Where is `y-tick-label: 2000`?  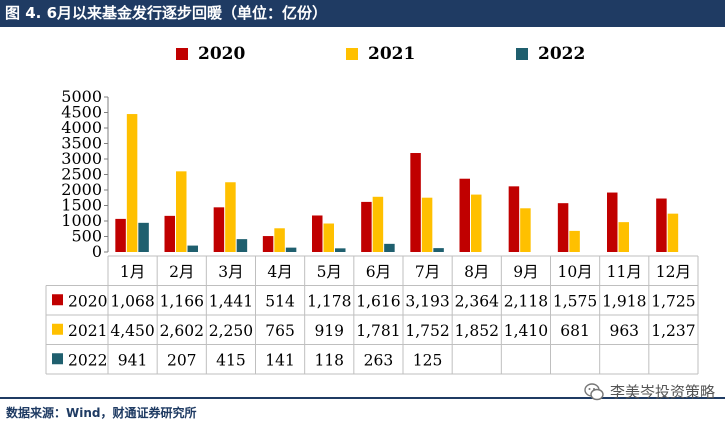
y-tick-label: 2000 is located at coordinates (81, 189).